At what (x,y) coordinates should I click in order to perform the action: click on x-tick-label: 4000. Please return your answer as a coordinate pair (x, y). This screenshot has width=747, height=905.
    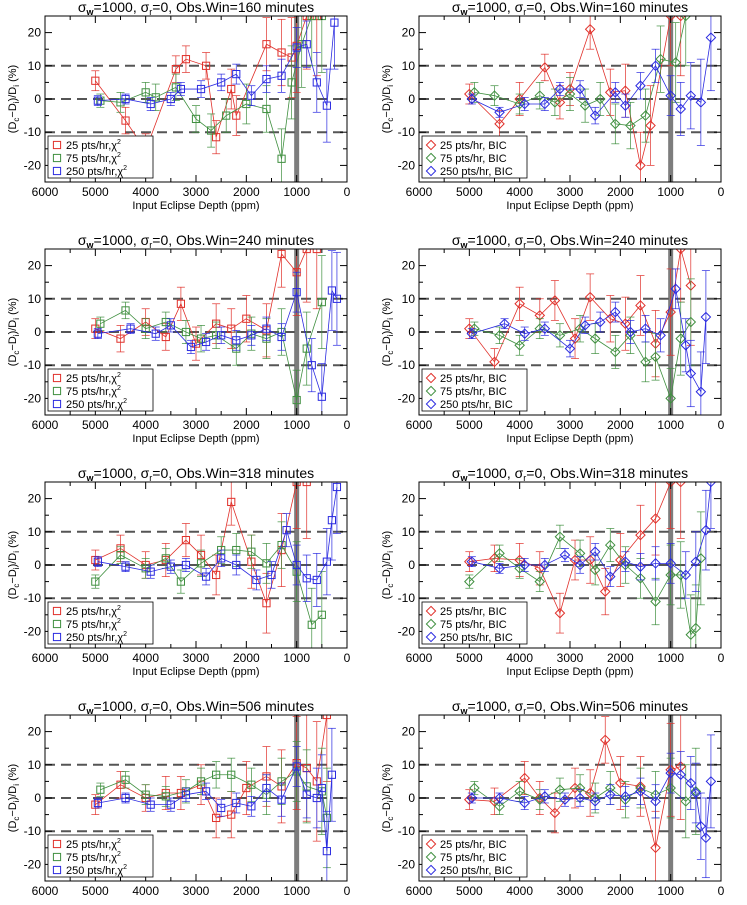
    Looking at the image, I should click on (519, 425).